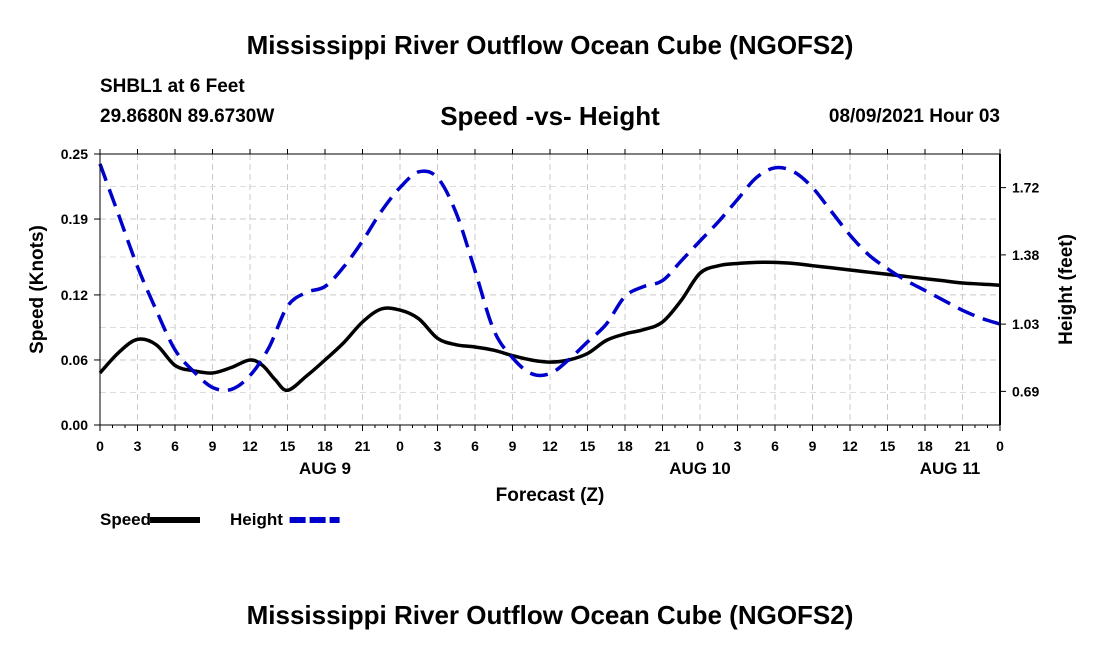 The height and width of the screenshot is (650, 1100). What do you see at coordinates (325, 468) in the screenshot?
I see `date-label: AUG 9` at bounding box center [325, 468].